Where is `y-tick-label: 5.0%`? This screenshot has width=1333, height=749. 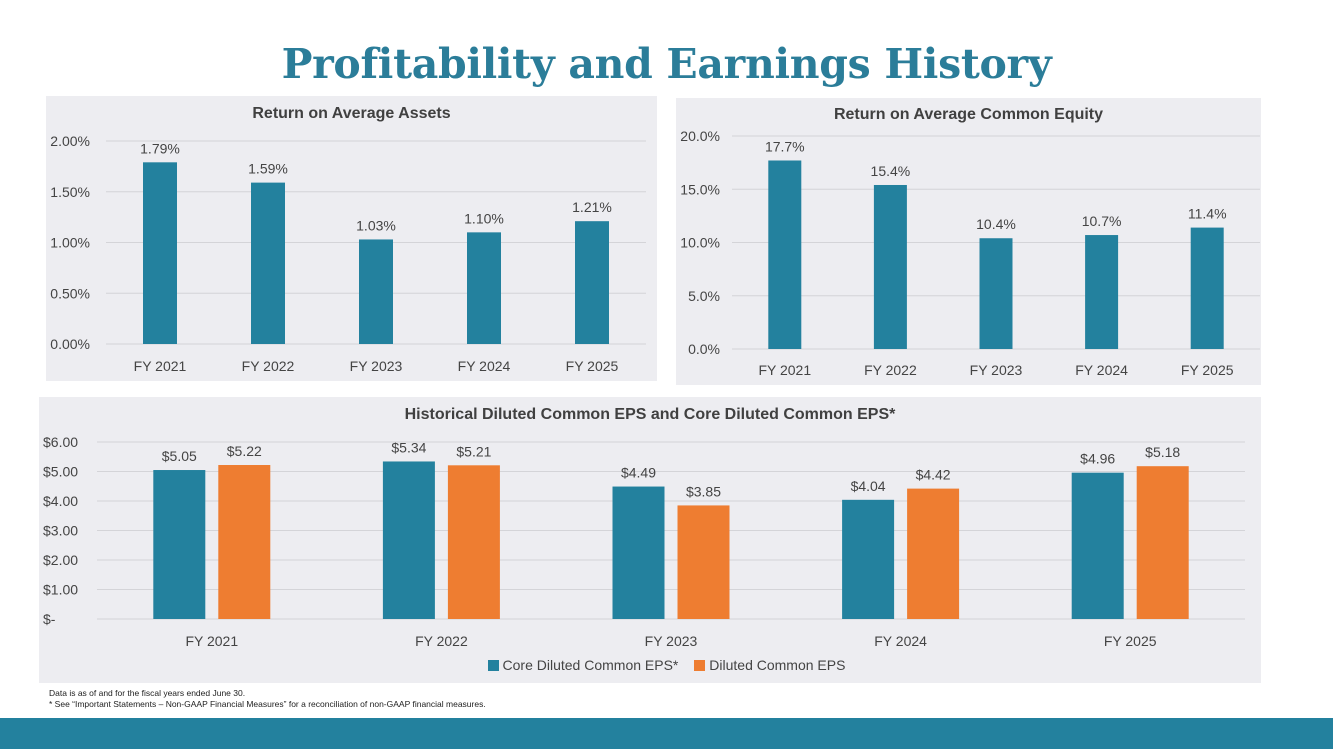
y-tick-label: 5.0% is located at coordinates (704, 296).